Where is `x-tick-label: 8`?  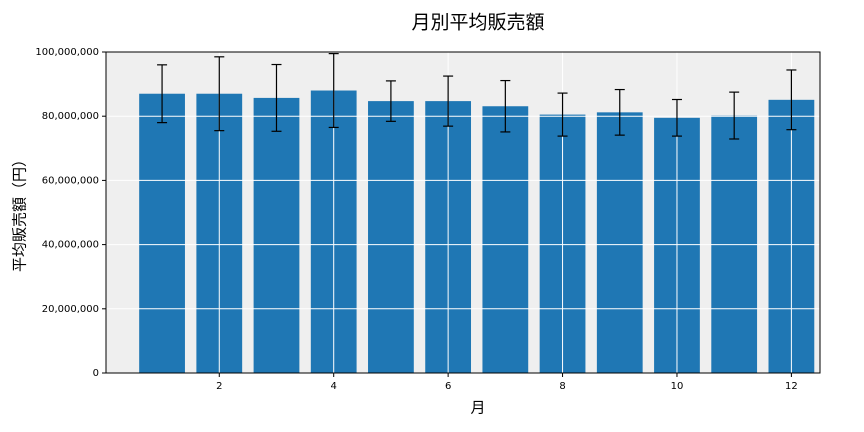
x-tick-label: 8 is located at coordinates (562, 386).